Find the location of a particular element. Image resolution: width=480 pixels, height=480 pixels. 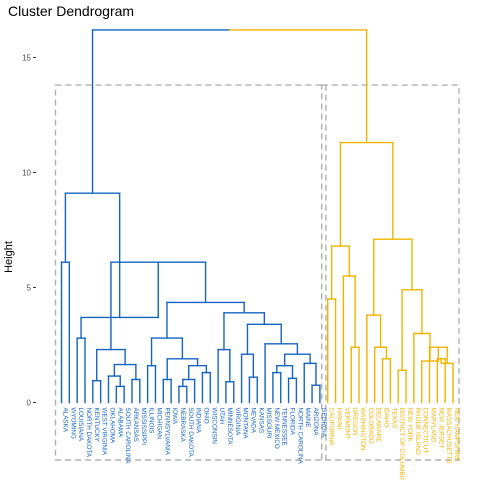

y-tick-label: 5 is located at coordinates (29, 288).